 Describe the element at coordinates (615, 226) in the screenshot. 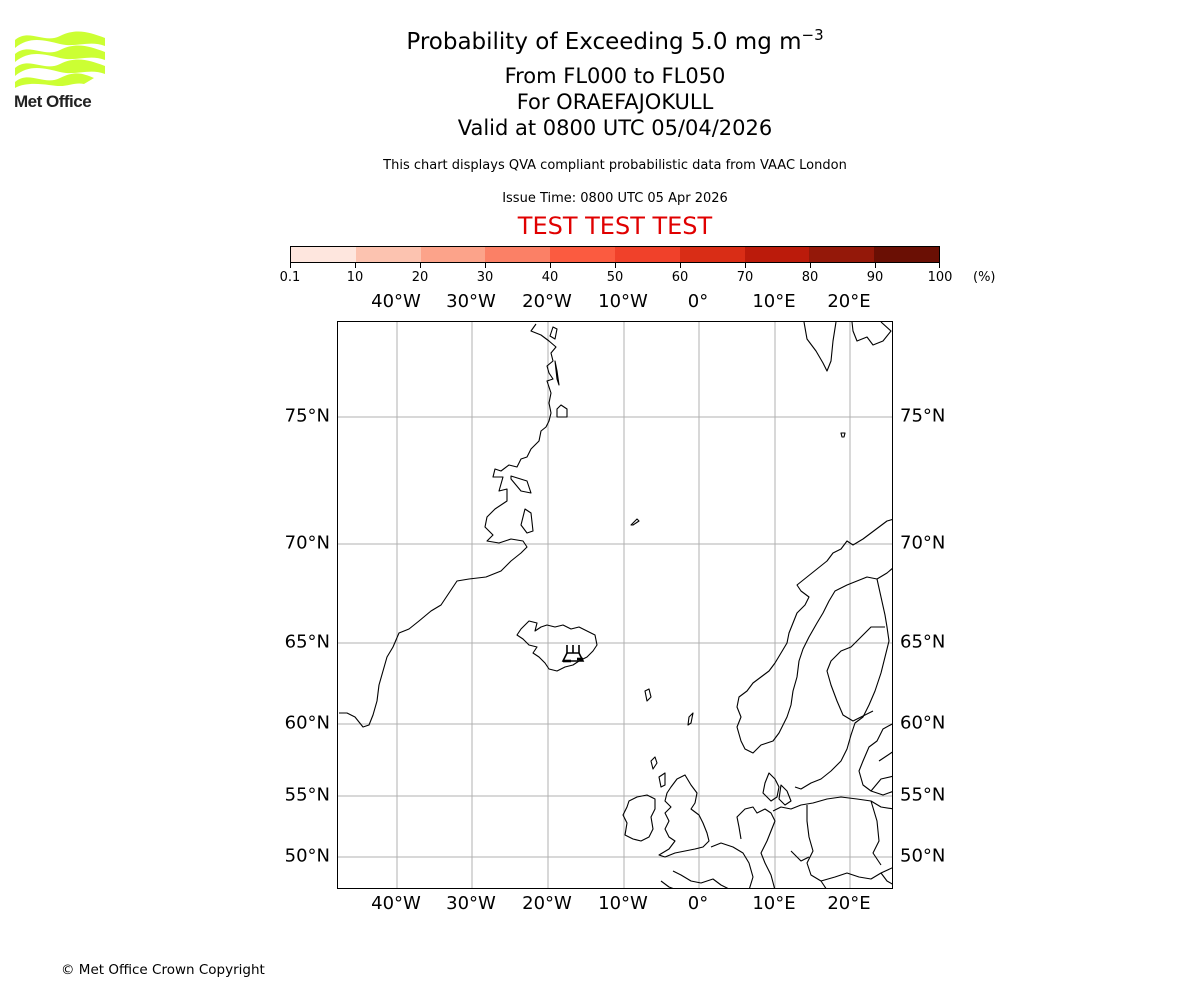

I see `test-banner: TEST TEST TEST` at that location.